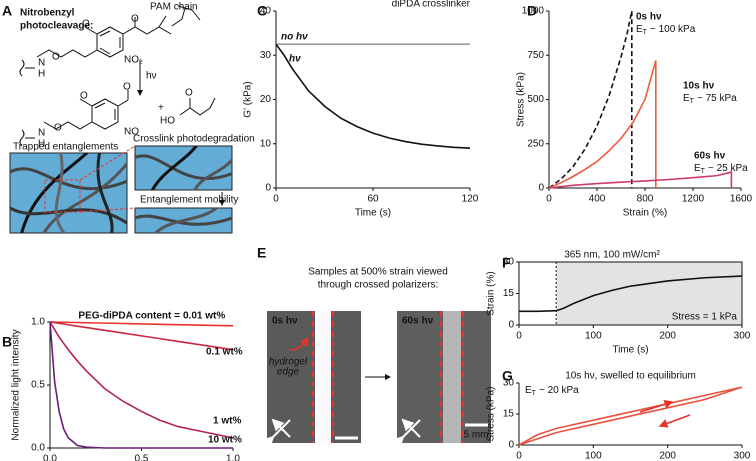 This screenshot has height=461, width=756. What do you see at coordinates (431, 5) in the screenshot?
I see `chart-title: diPDA crosslinker` at bounding box center [431, 5].